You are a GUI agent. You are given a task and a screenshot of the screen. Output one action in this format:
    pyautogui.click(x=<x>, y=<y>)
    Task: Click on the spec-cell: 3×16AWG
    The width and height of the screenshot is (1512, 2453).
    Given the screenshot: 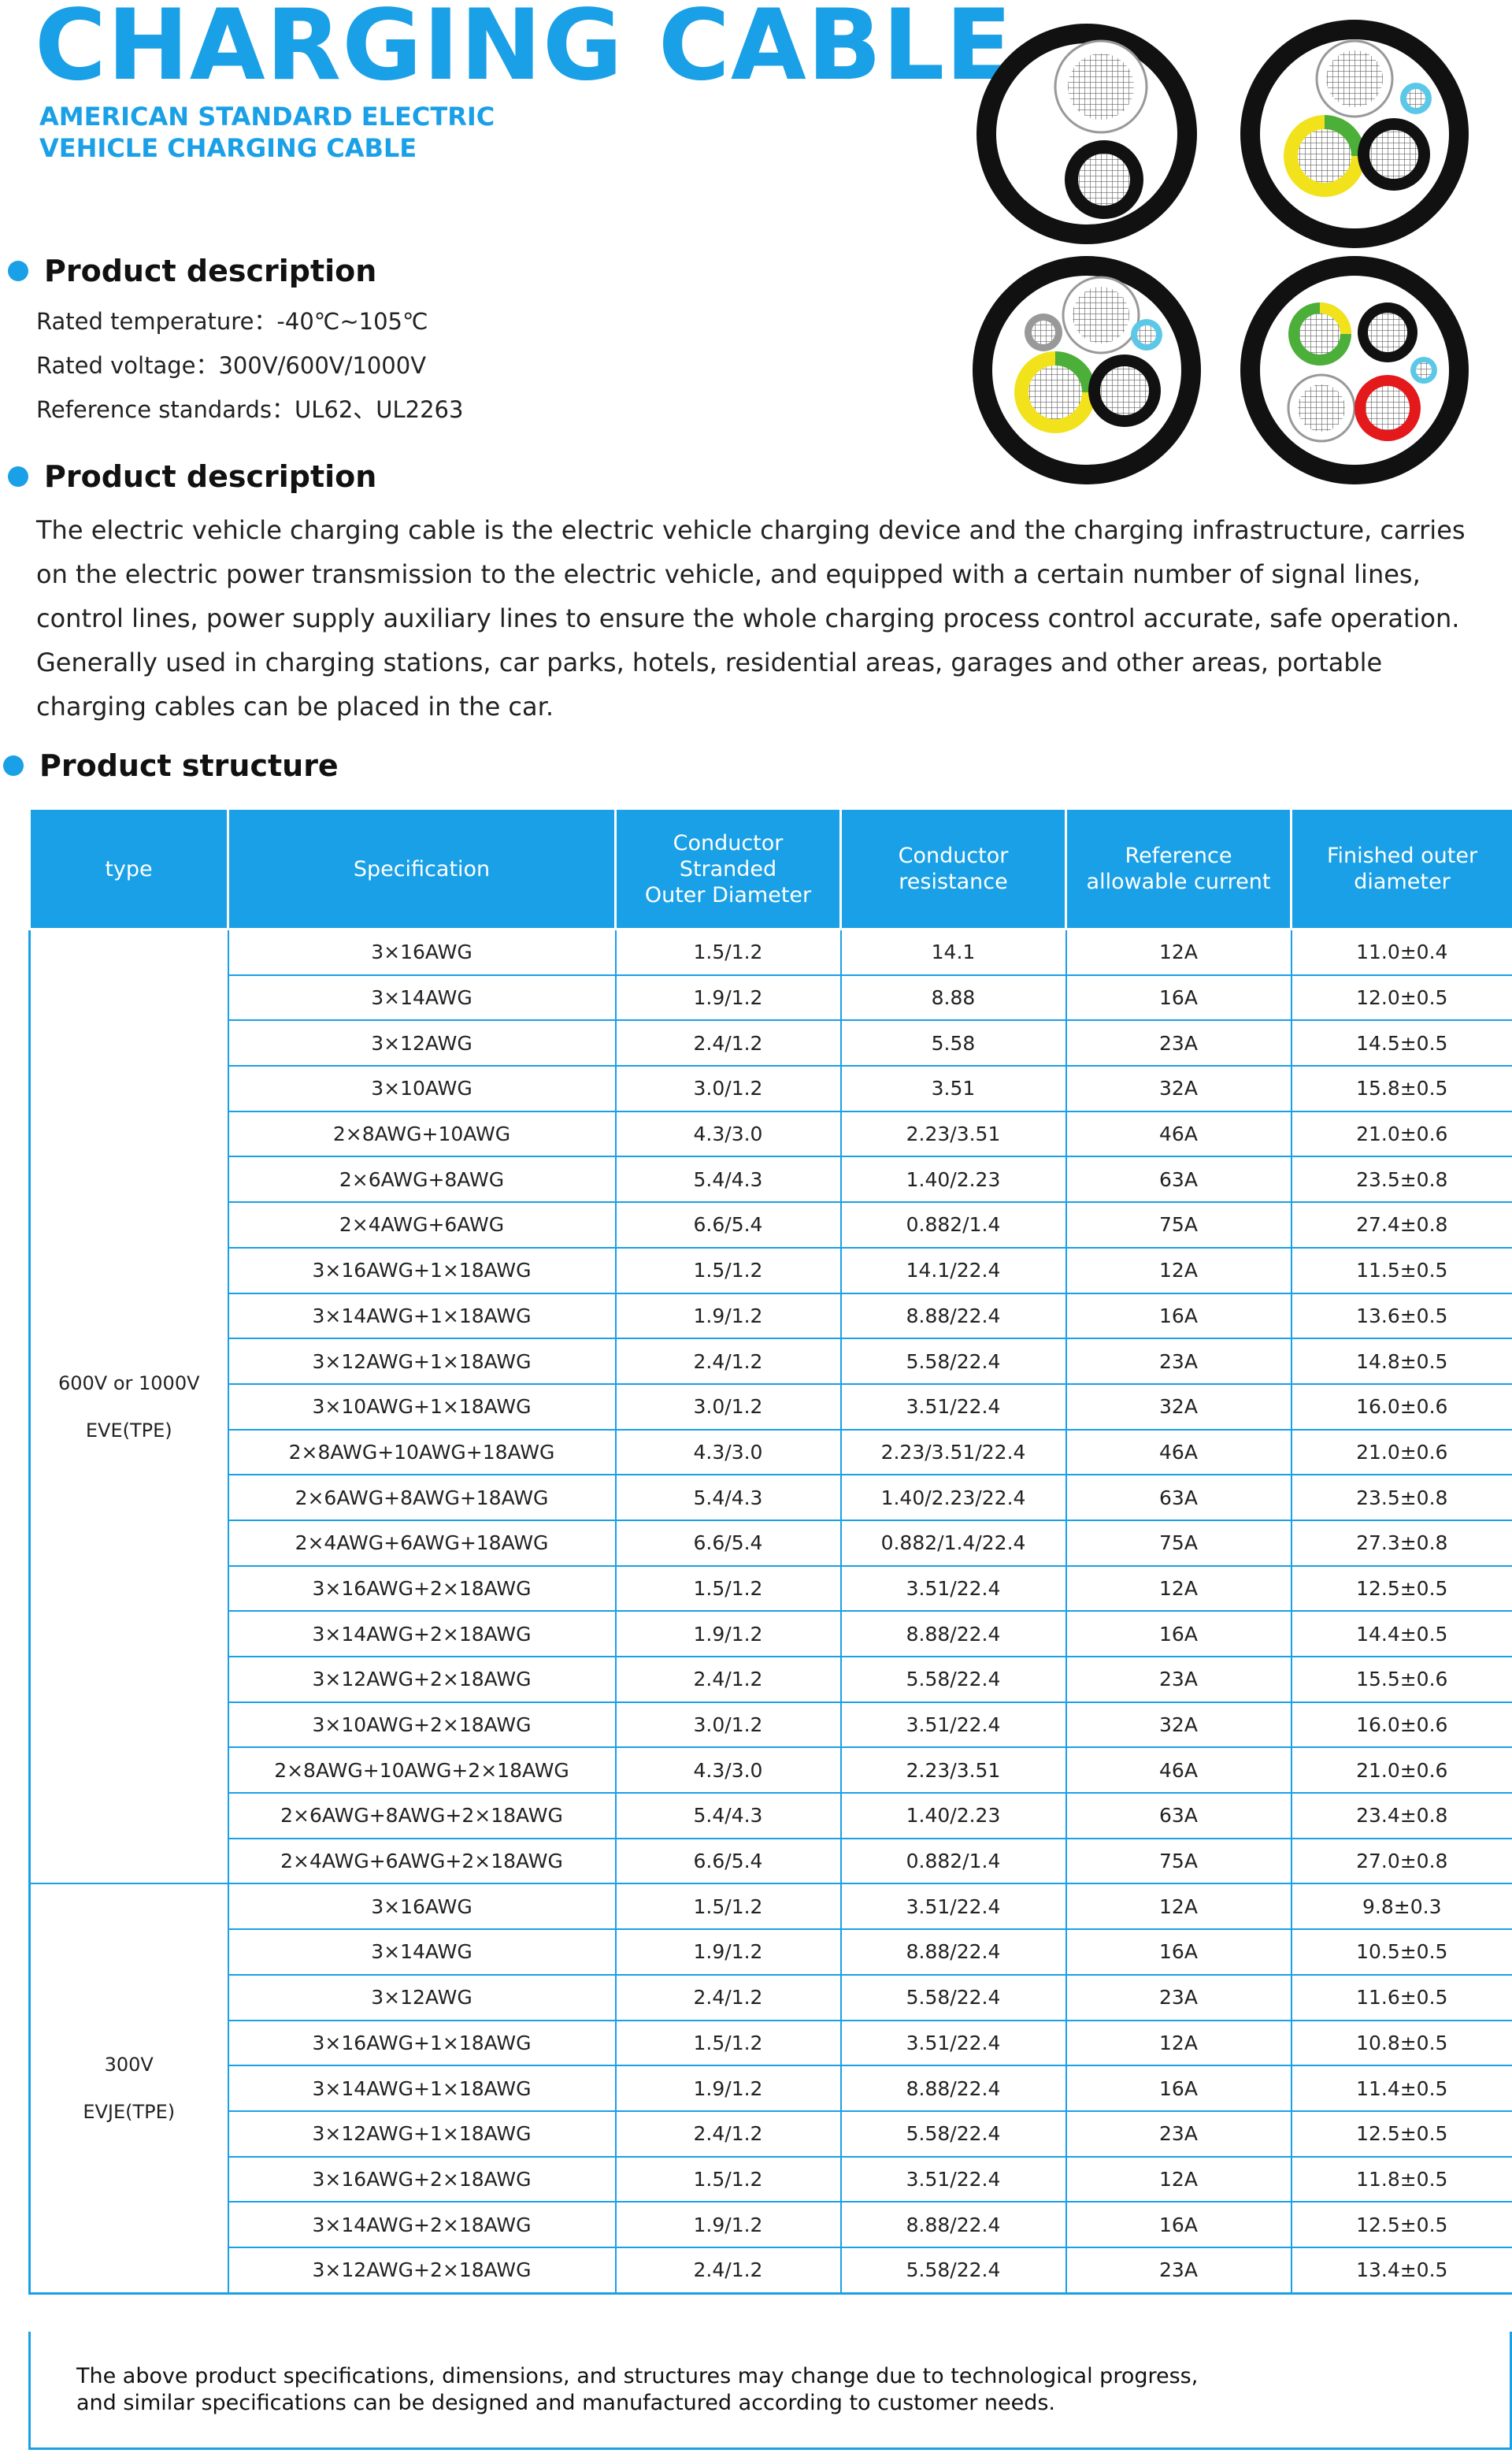 What is the action you would take?
    pyautogui.click(x=422, y=1907)
    